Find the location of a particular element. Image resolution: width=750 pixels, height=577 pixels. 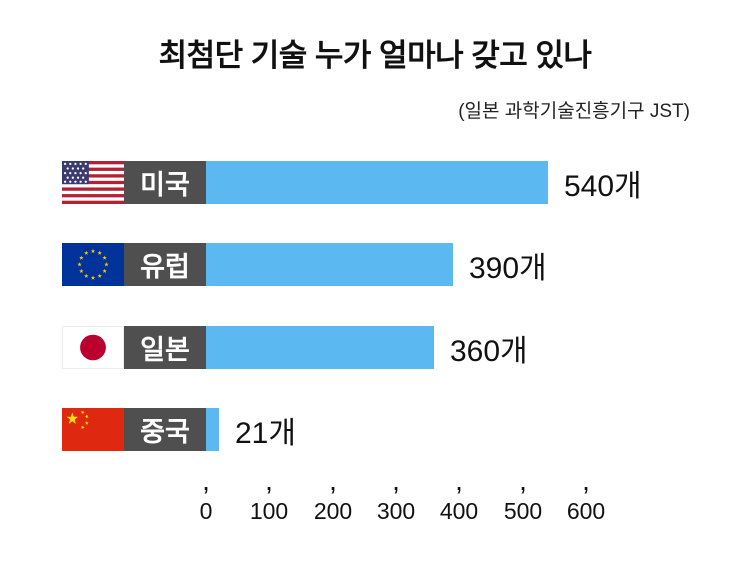

value-label: 390개 is located at coordinates (508, 268).